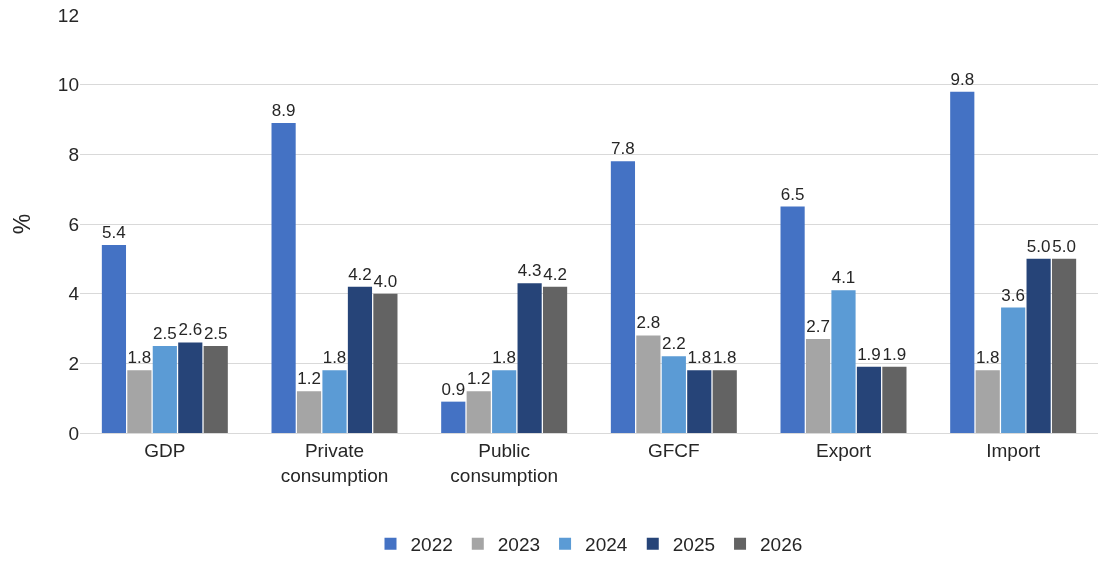  Describe the element at coordinates (73, 363) in the screenshot. I see `y-tick-label: 2` at that location.